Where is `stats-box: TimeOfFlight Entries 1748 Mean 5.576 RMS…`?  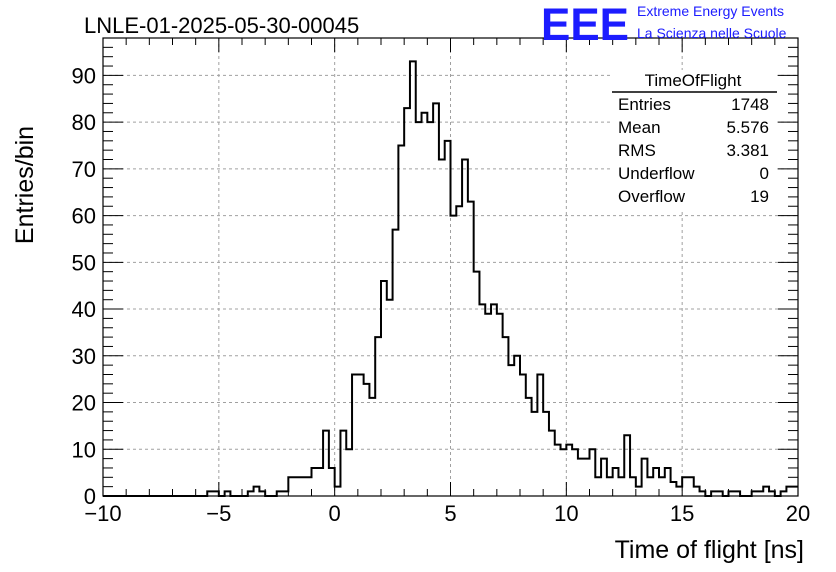
stats-box: TimeOfFlight Entries 1748 Mean 5.576 RMS… is located at coordinates (694, 140).